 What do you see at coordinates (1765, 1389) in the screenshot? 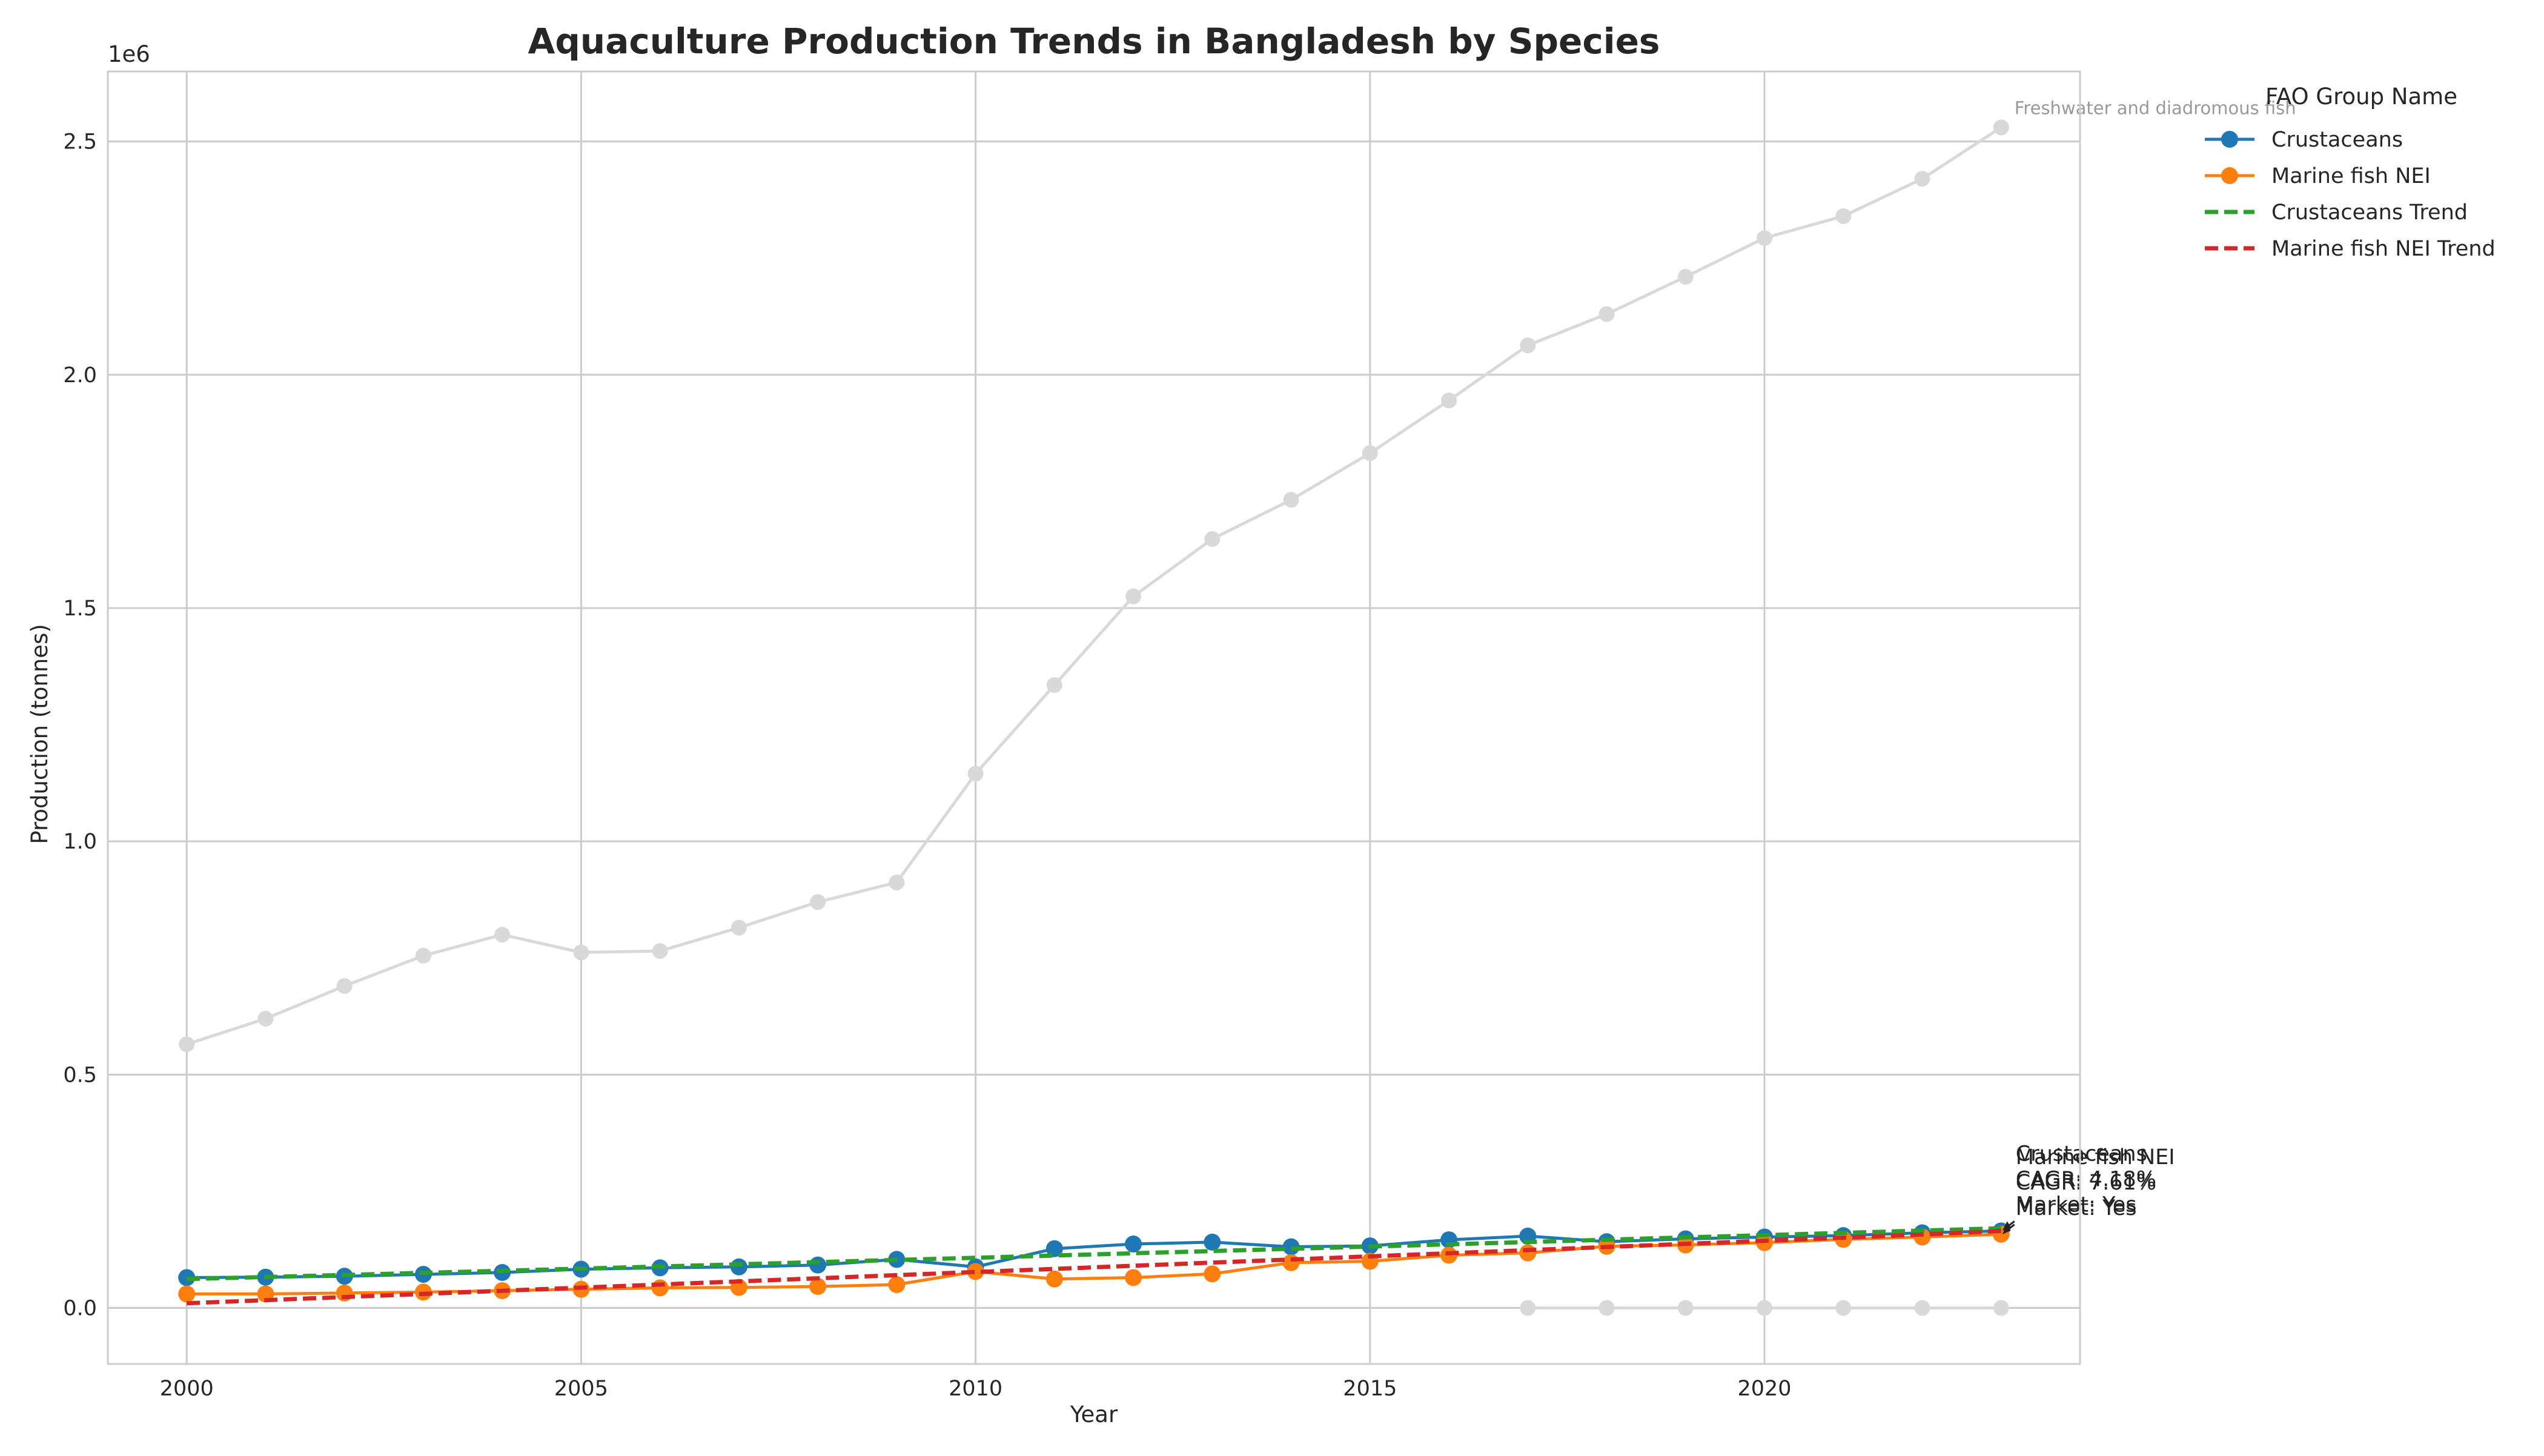
I see `x-tick-label: 2020` at bounding box center [1765, 1389].